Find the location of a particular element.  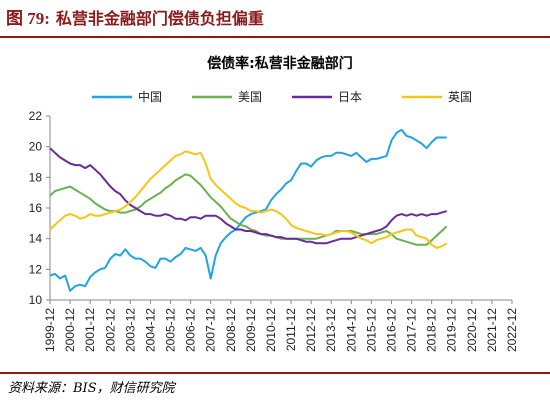

x-tick-label: 2005-12 is located at coordinates (171, 330).